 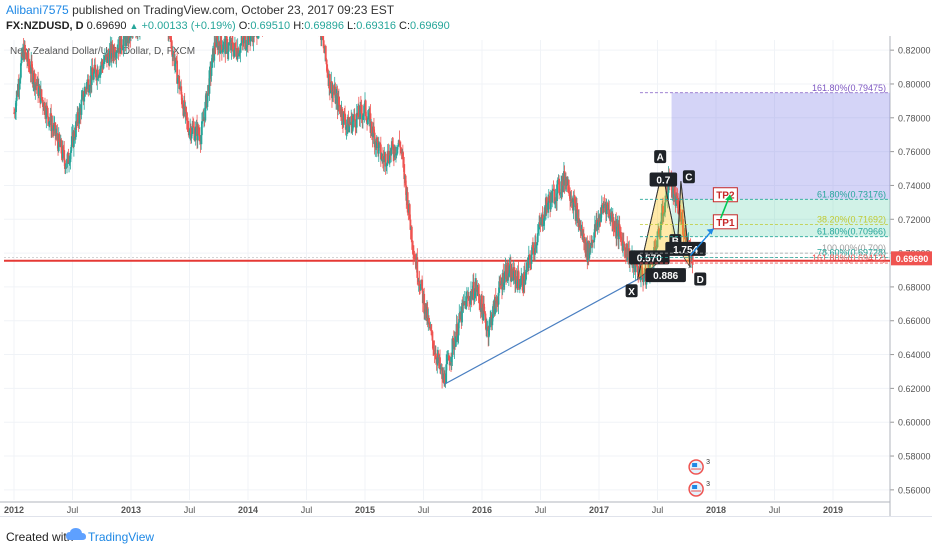 What do you see at coordinates (466, 533) in the screenshot?
I see `footer: Created with TradingView` at bounding box center [466, 533].